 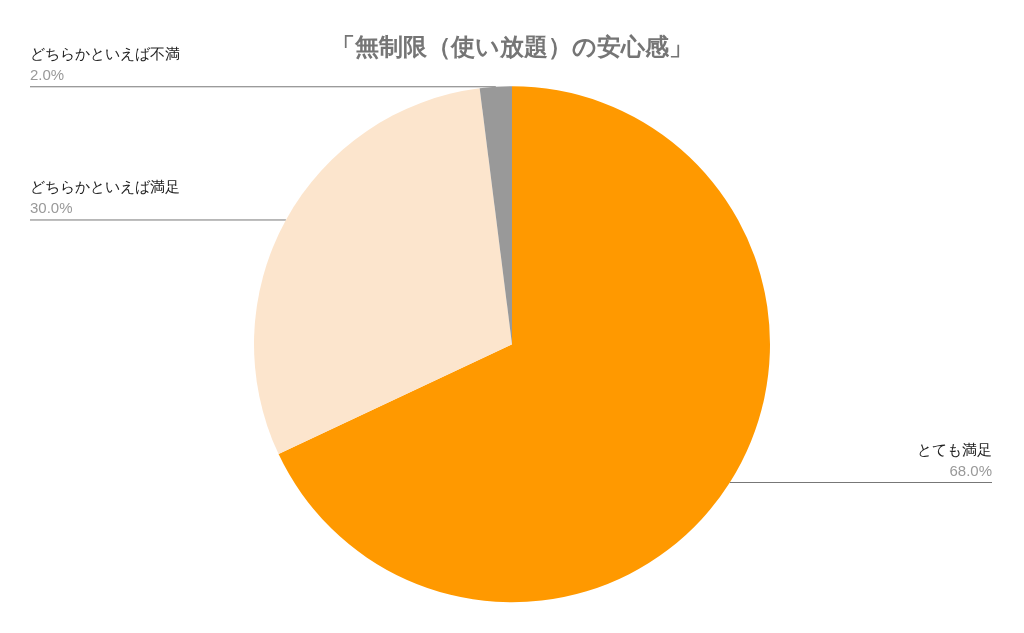 What do you see at coordinates (47, 75) in the screenshot?
I see `data-label: 2.0%` at bounding box center [47, 75].